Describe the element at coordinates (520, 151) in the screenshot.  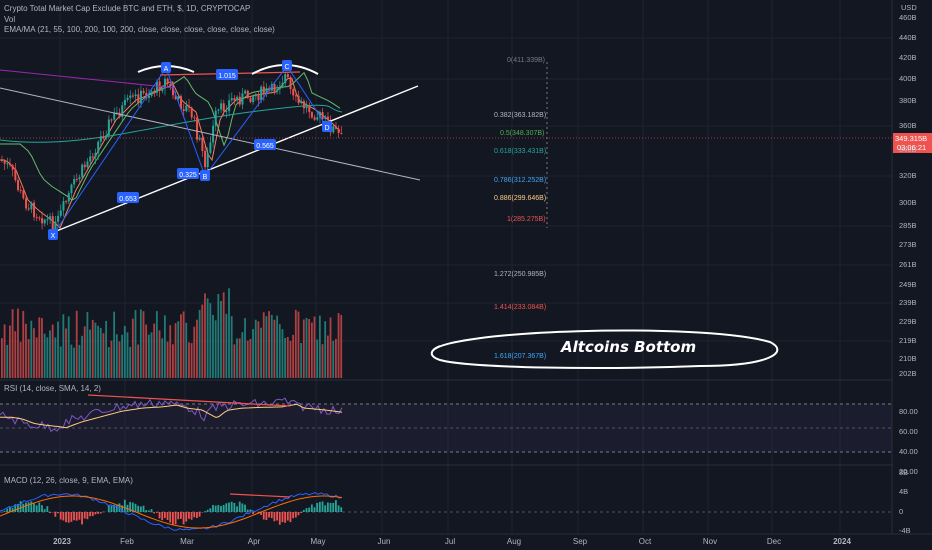
I see `fib-level-label: 0.618(333.431B)` at that location.